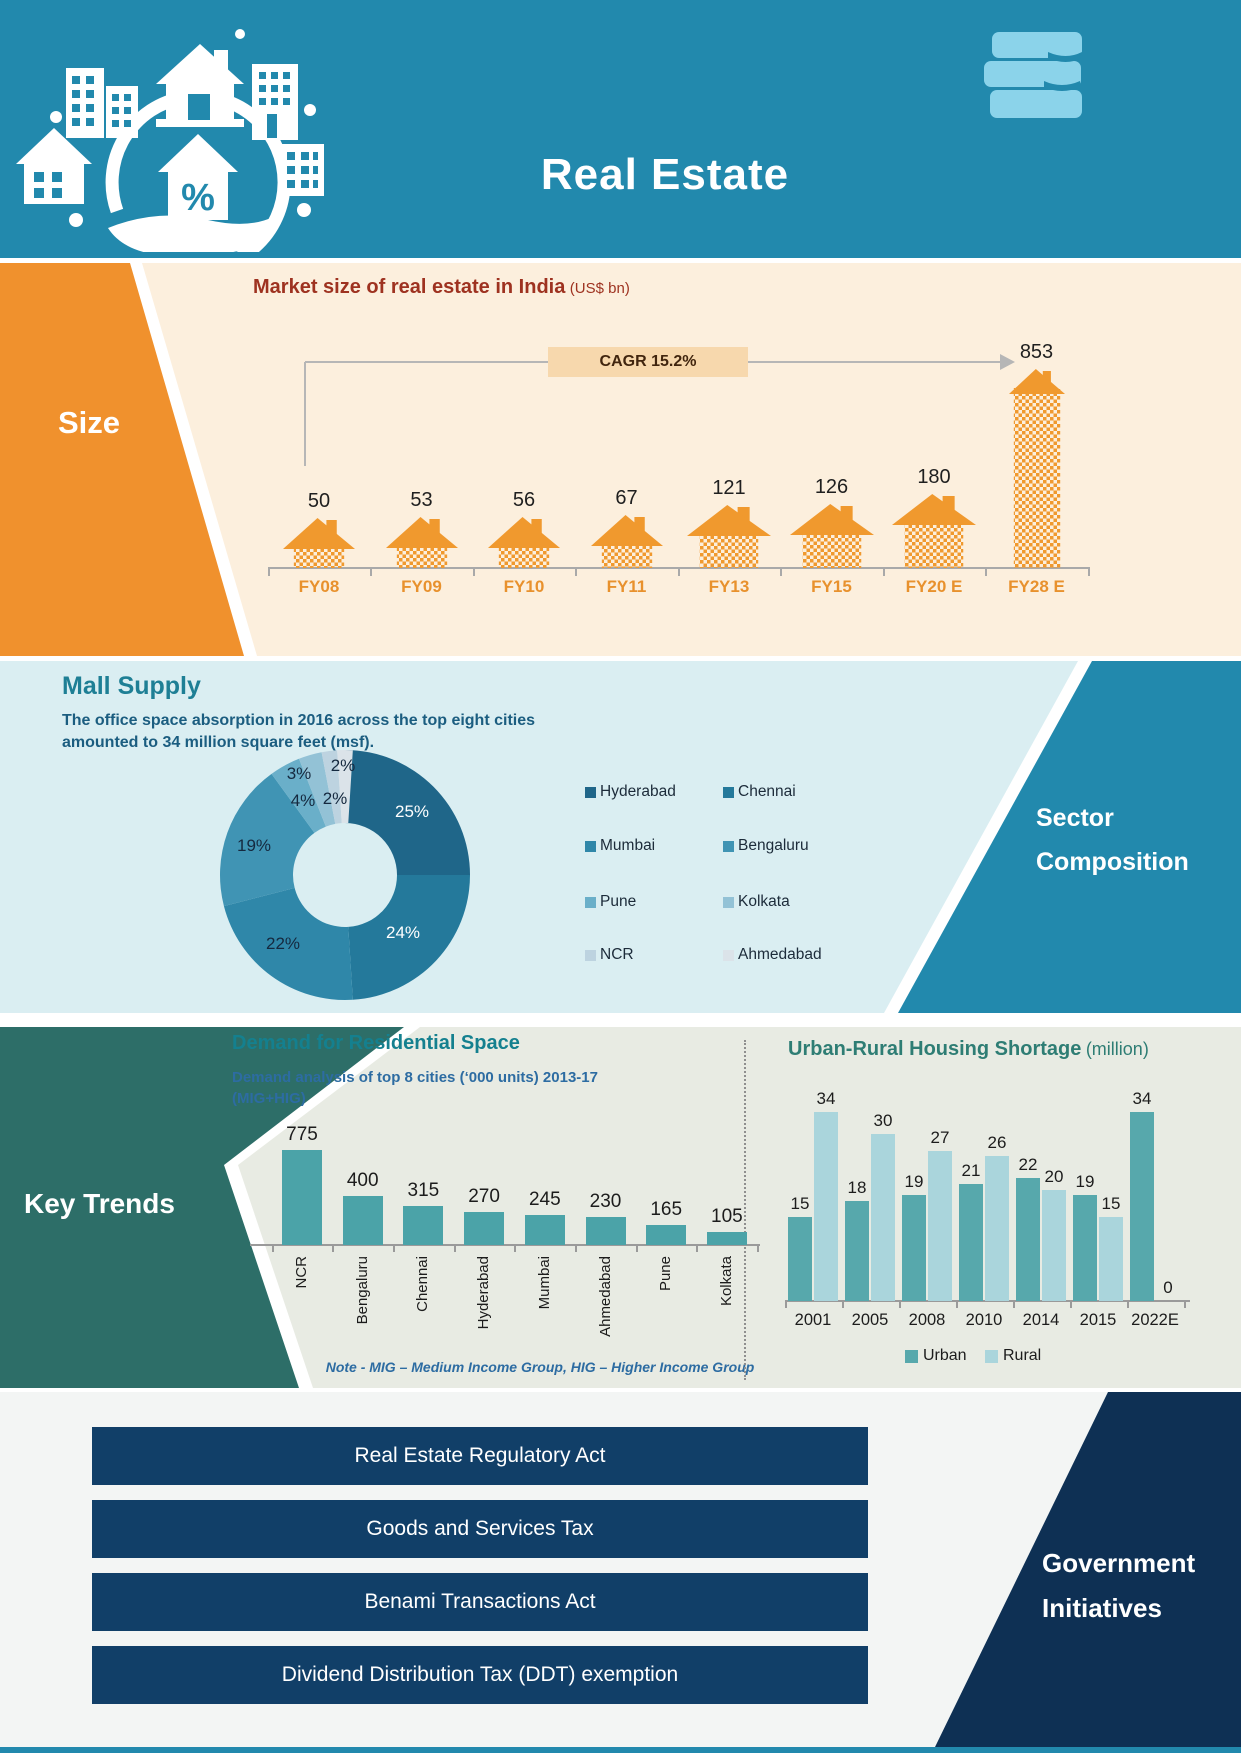 This screenshot has width=1241, height=1753. What do you see at coordinates (620, 129) in the screenshot?
I see `header: % Real Estate` at bounding box center [620, 129].